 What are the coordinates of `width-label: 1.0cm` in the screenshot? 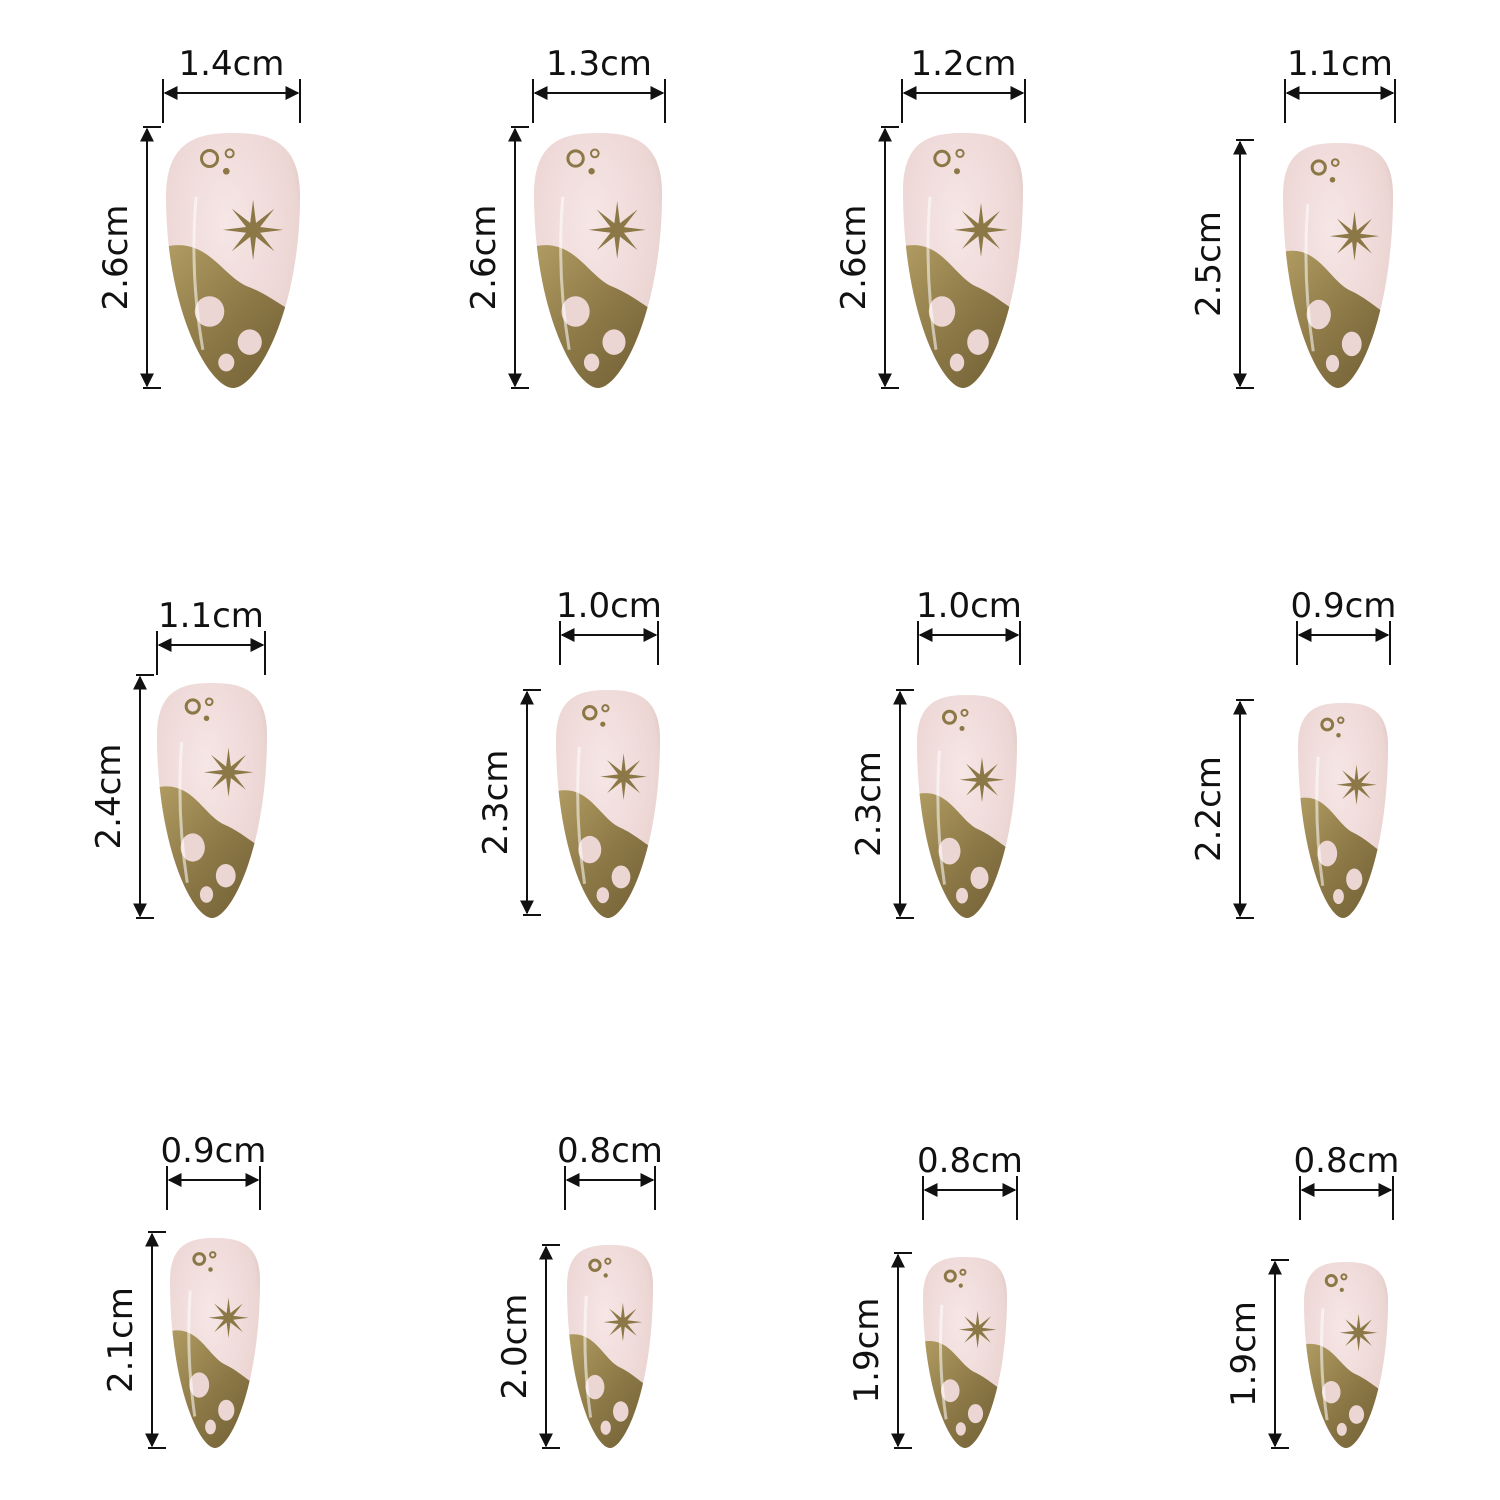 It's located at (609, 606).